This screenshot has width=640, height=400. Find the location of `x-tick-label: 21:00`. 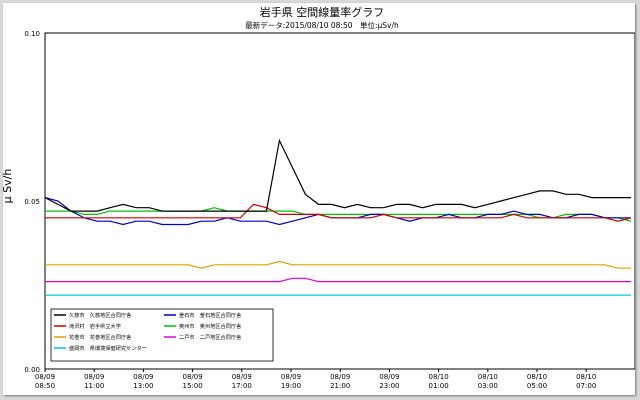

x-tick-label: 21:00 is located at coordinates (340, 386).